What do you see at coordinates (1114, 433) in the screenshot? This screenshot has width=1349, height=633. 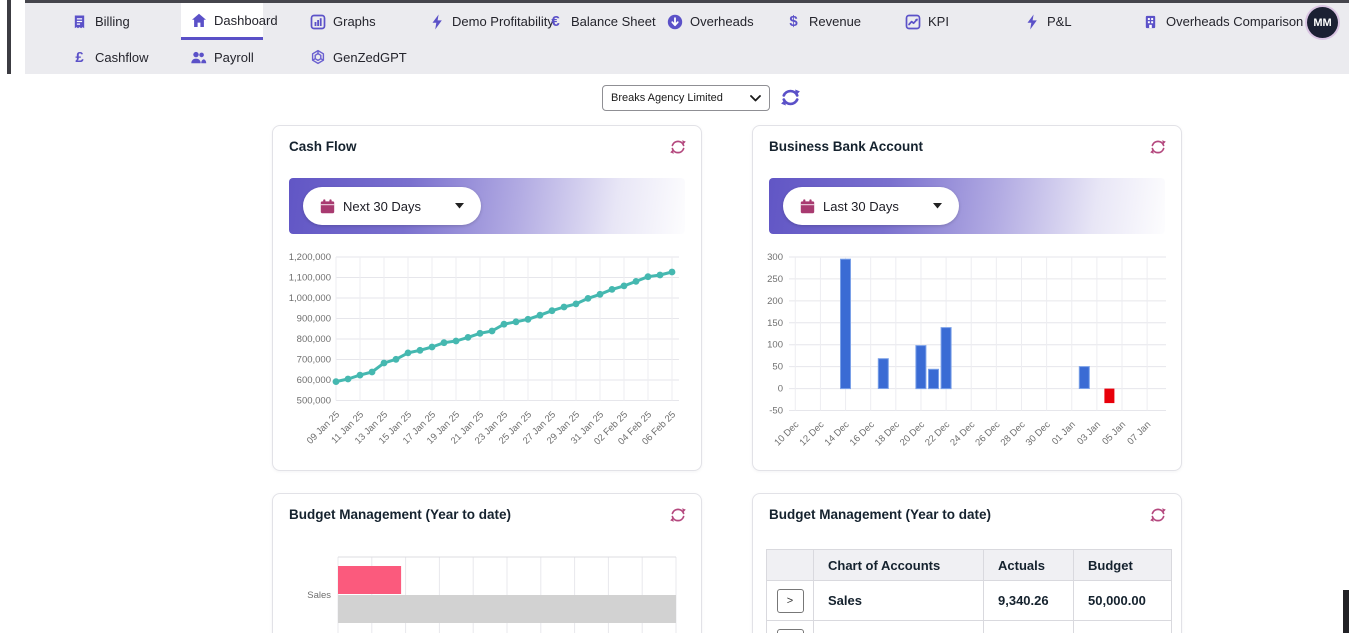 I see `svg-text: 05 Jan` at bounding box center [1114, 433].